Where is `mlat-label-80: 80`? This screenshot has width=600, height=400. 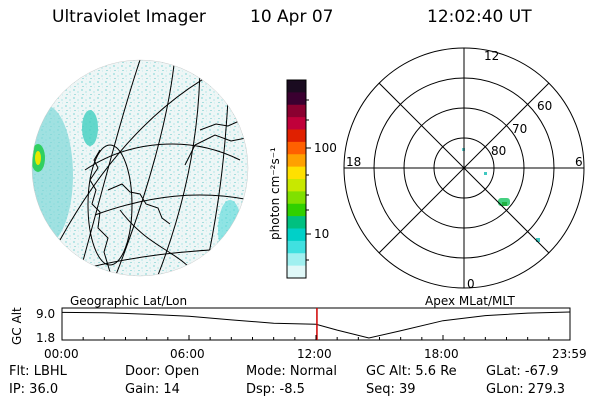
mlat-label-80: 80 is located at coordinates (498, 151).